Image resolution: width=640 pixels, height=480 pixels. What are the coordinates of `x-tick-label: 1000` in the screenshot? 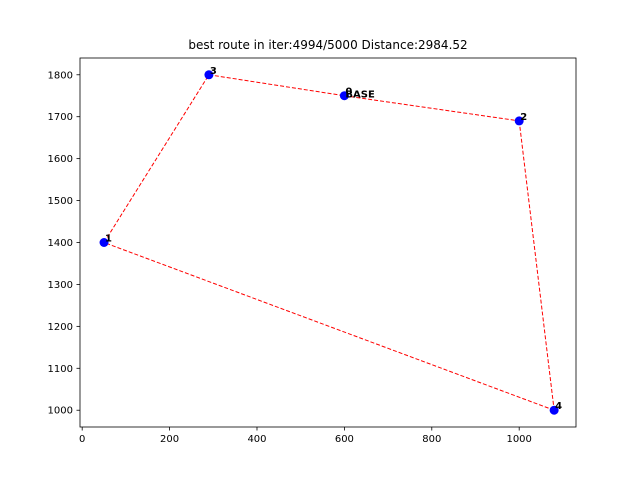 It's located at (518, 439).